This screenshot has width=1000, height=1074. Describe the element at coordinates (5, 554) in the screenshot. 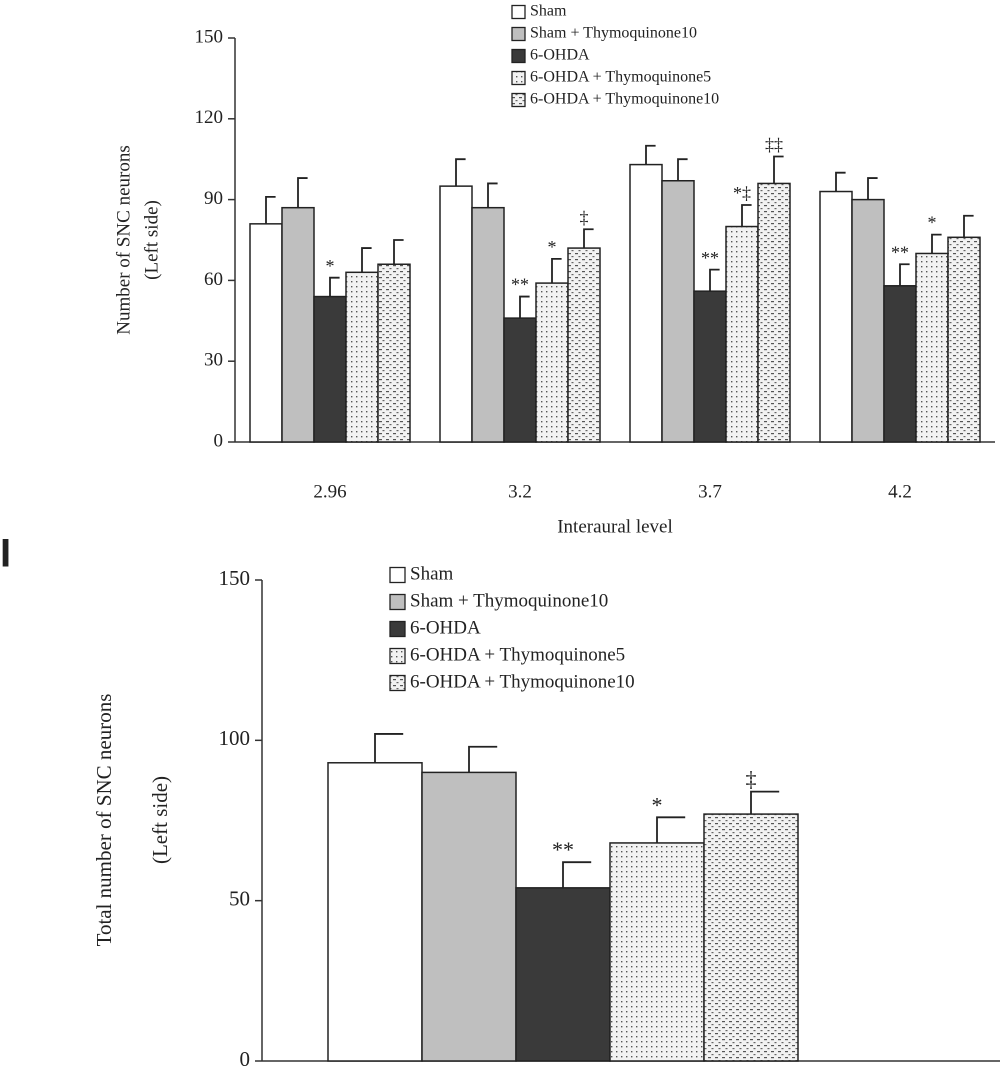

I see `panel-label: I` at that location.